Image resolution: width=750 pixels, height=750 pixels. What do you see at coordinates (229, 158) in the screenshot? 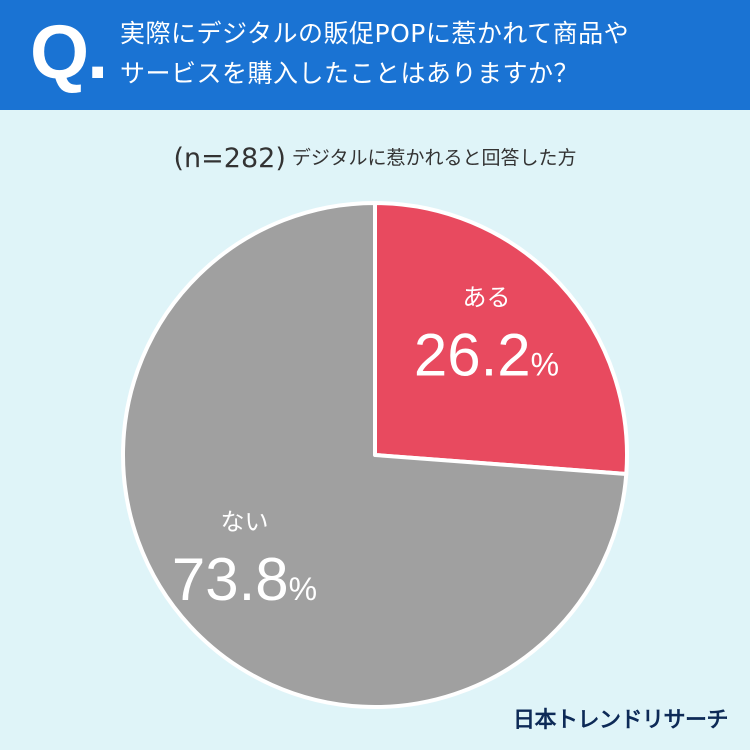
I see `sample-size: (n=282)` at bounding box center [229, 158].